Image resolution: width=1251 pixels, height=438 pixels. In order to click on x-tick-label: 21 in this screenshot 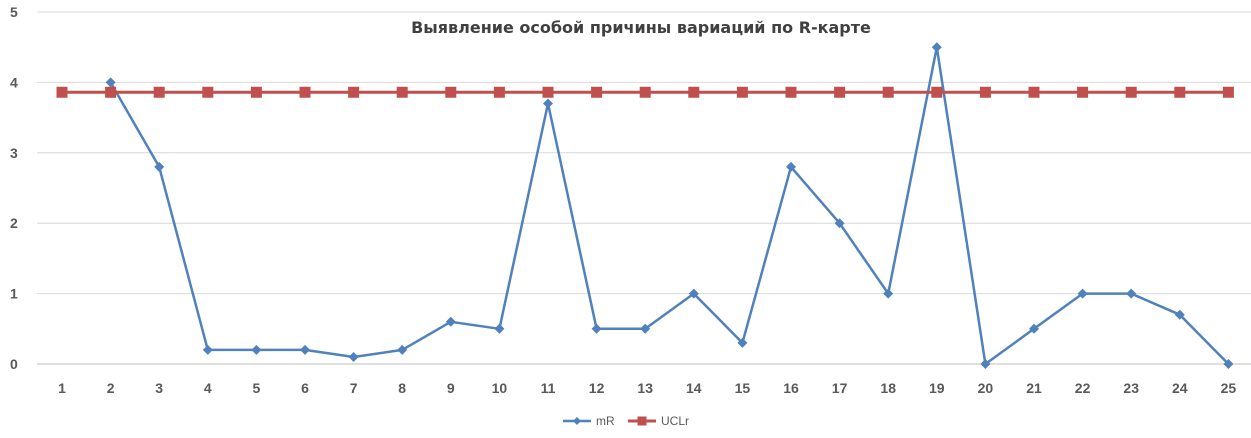, I will do `click(1034, 388)`.